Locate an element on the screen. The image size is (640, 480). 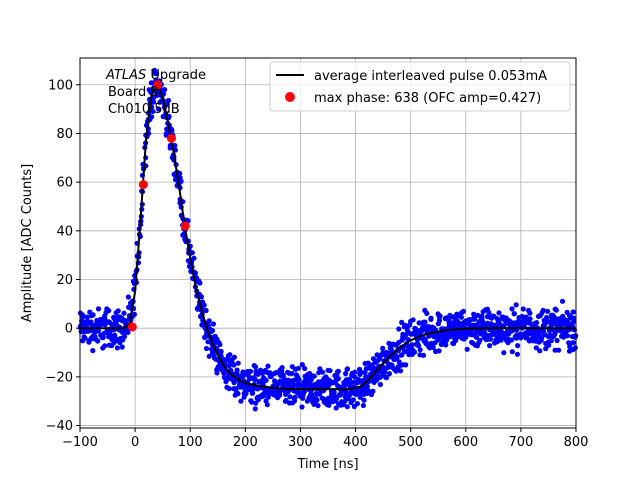
legend-box is located at coordinates (420, 86).